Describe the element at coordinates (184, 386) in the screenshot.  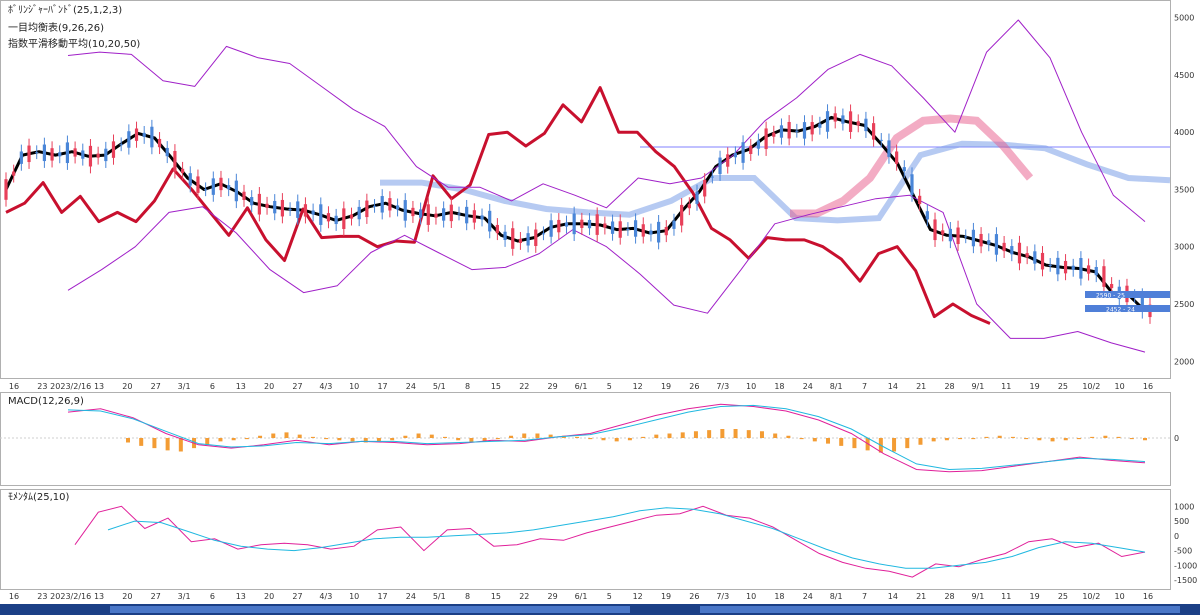
I see `price-x-tick: 3/1` at that location.